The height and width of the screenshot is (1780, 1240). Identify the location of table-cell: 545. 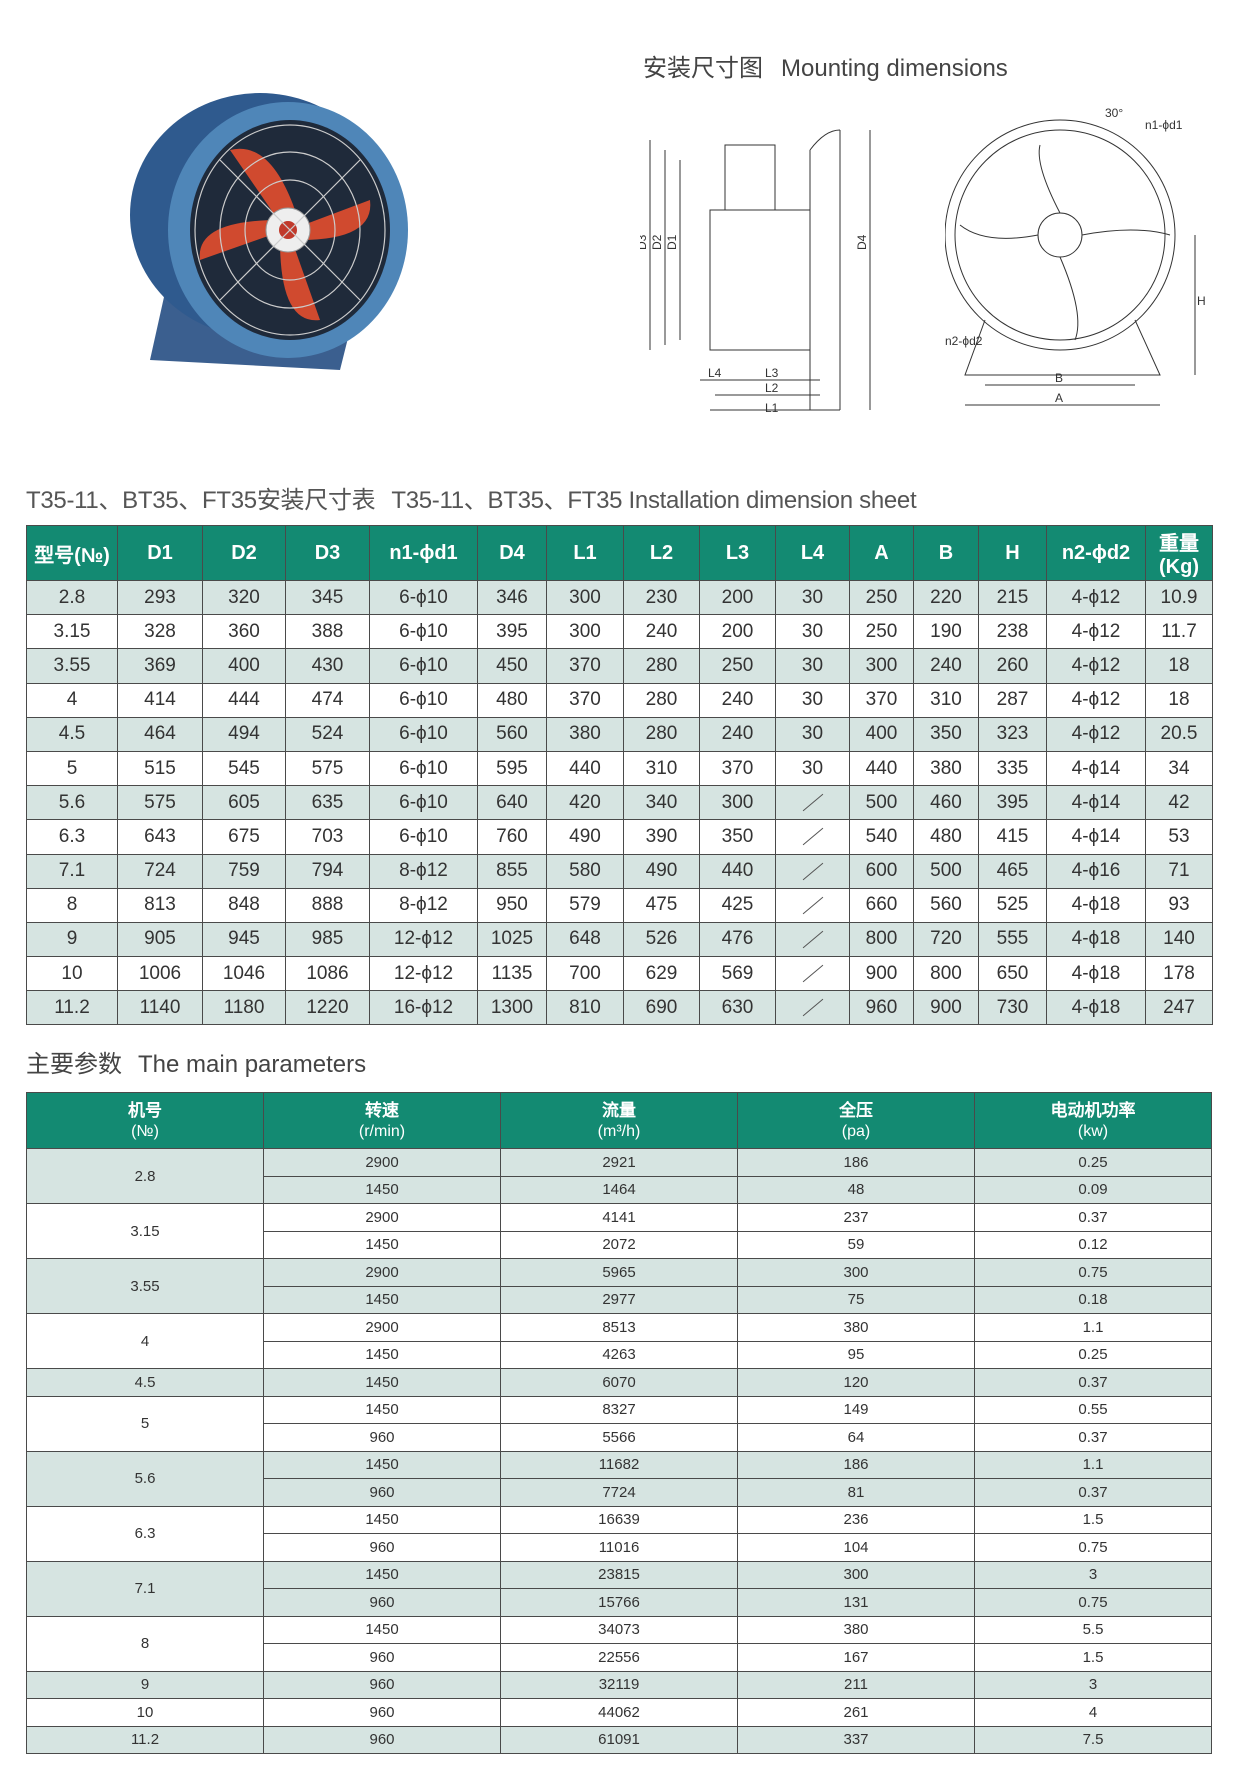
(244, 768).